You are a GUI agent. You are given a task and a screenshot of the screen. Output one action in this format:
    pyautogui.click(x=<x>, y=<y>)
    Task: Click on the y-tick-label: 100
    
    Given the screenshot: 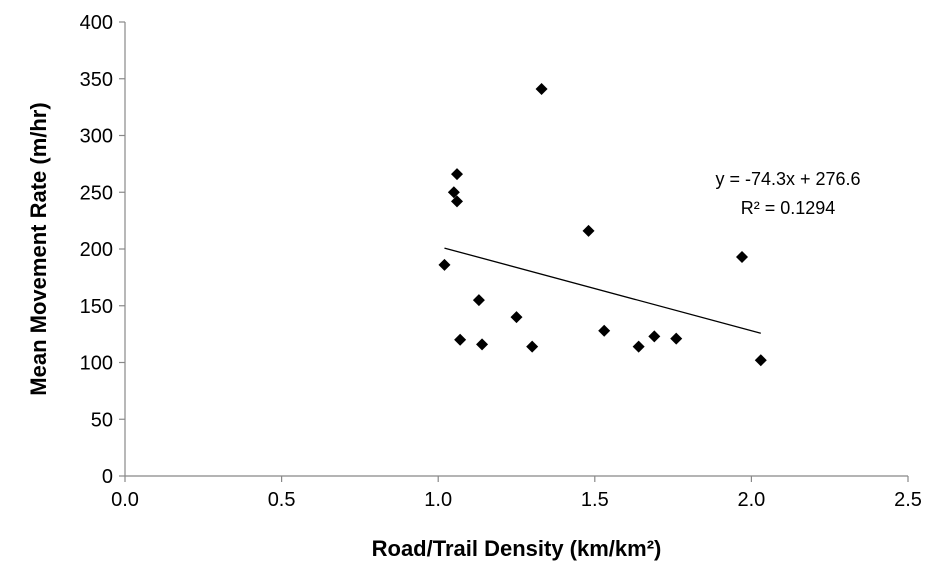 What is the action you would take?
    pyautogui.click(x=96, y=364)
    